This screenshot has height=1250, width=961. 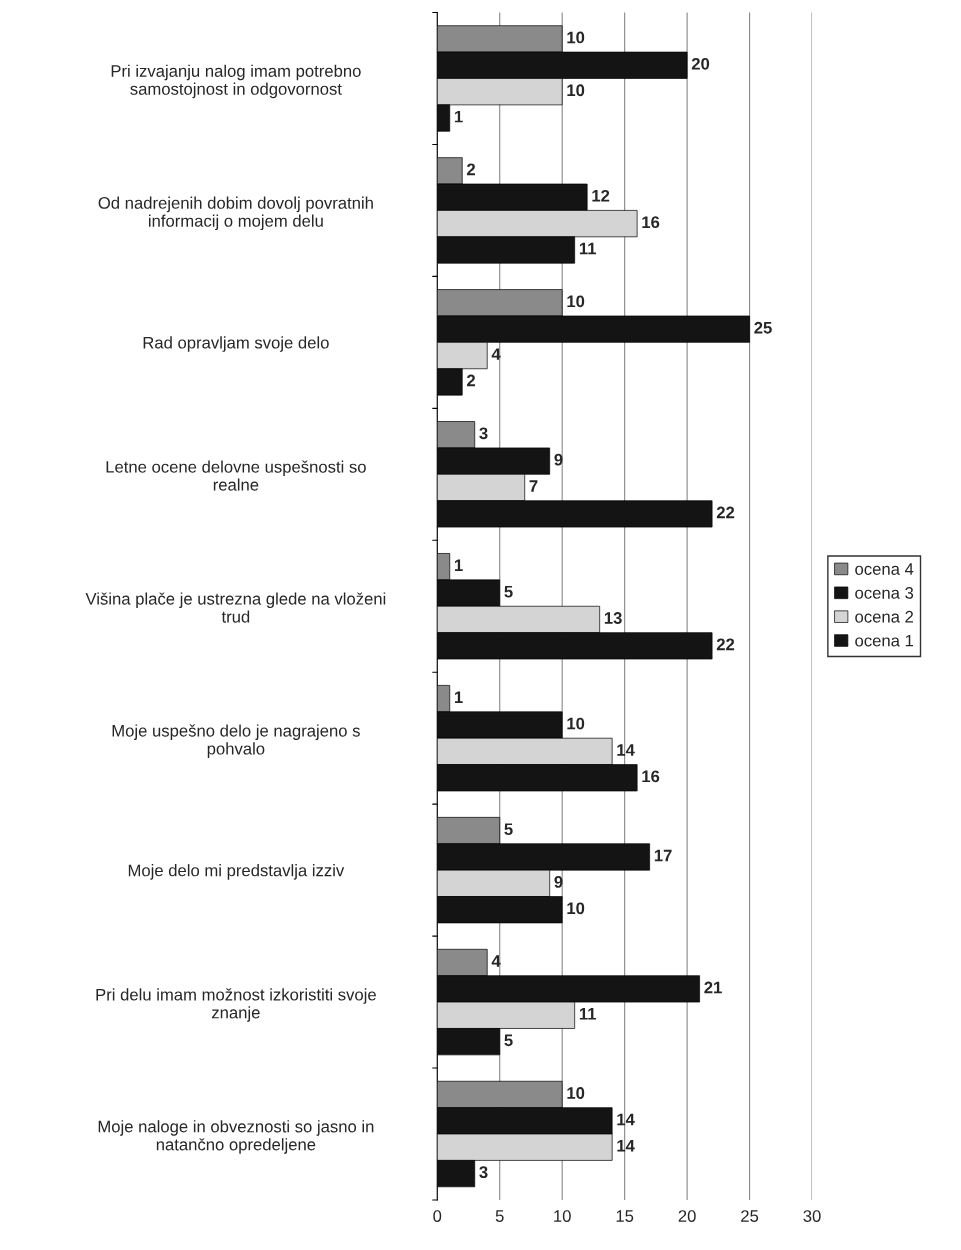 I want to click on y-tick-label: Rad opravljam svoje delo, so click(x=236, y=344).